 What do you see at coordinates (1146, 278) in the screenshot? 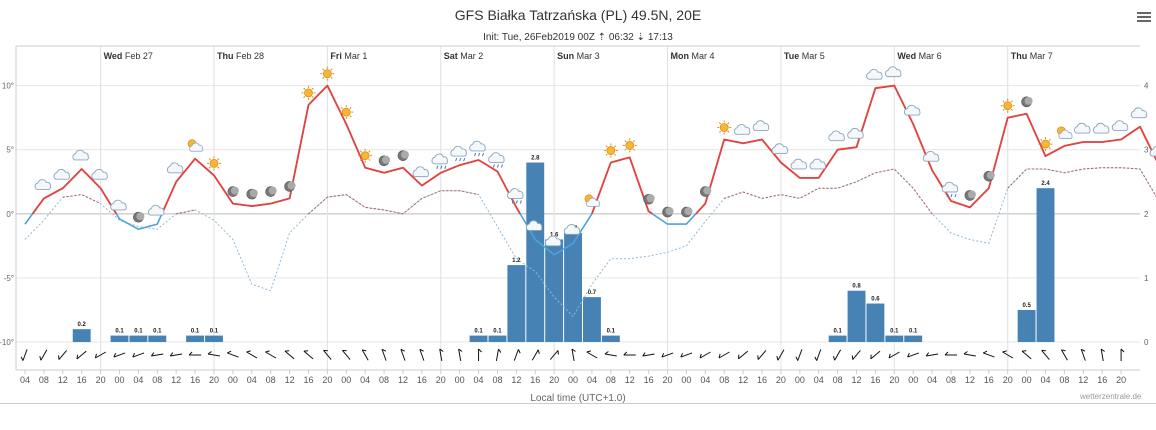
I see `y2-tick-label: 1` at bounding box center [1146, 278].